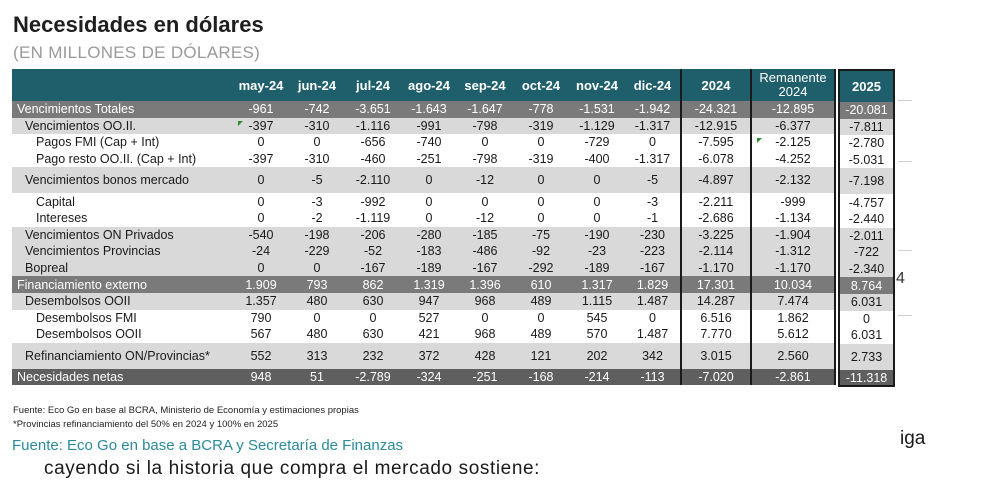 The width and height of the screenshot is (1000, 502). What do you see at coordinates (429, 235) in the screenshot?
I see `value-cell: -280` at bounding box center [429, 235].